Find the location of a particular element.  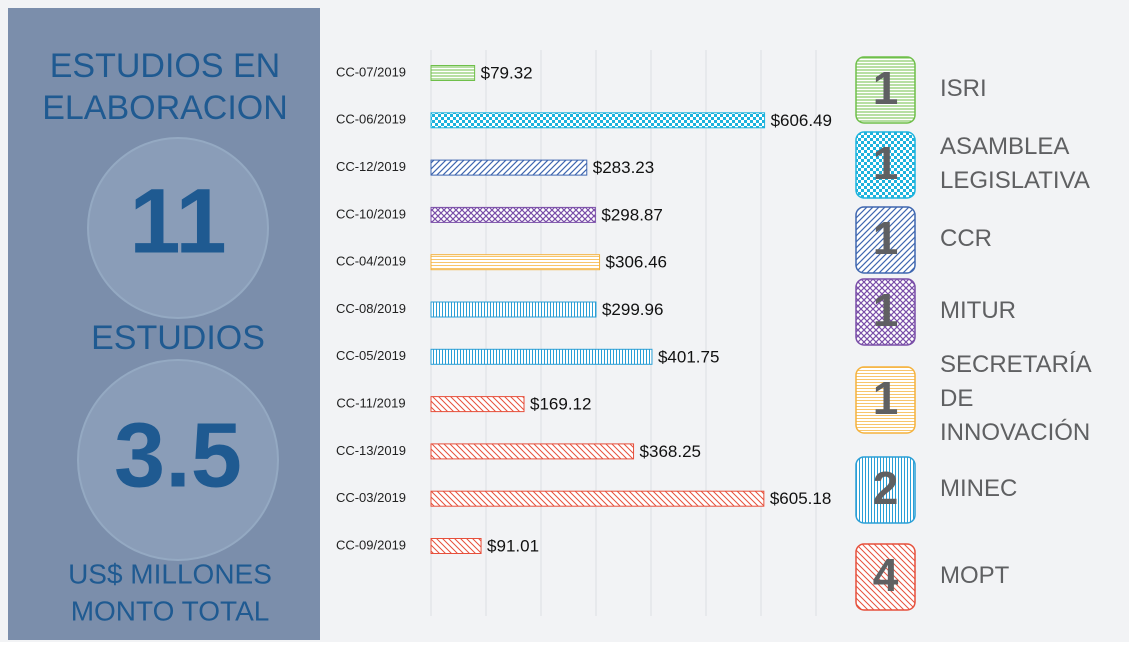

category-label: CC-10/2019 is located at coordinates (371, 213).